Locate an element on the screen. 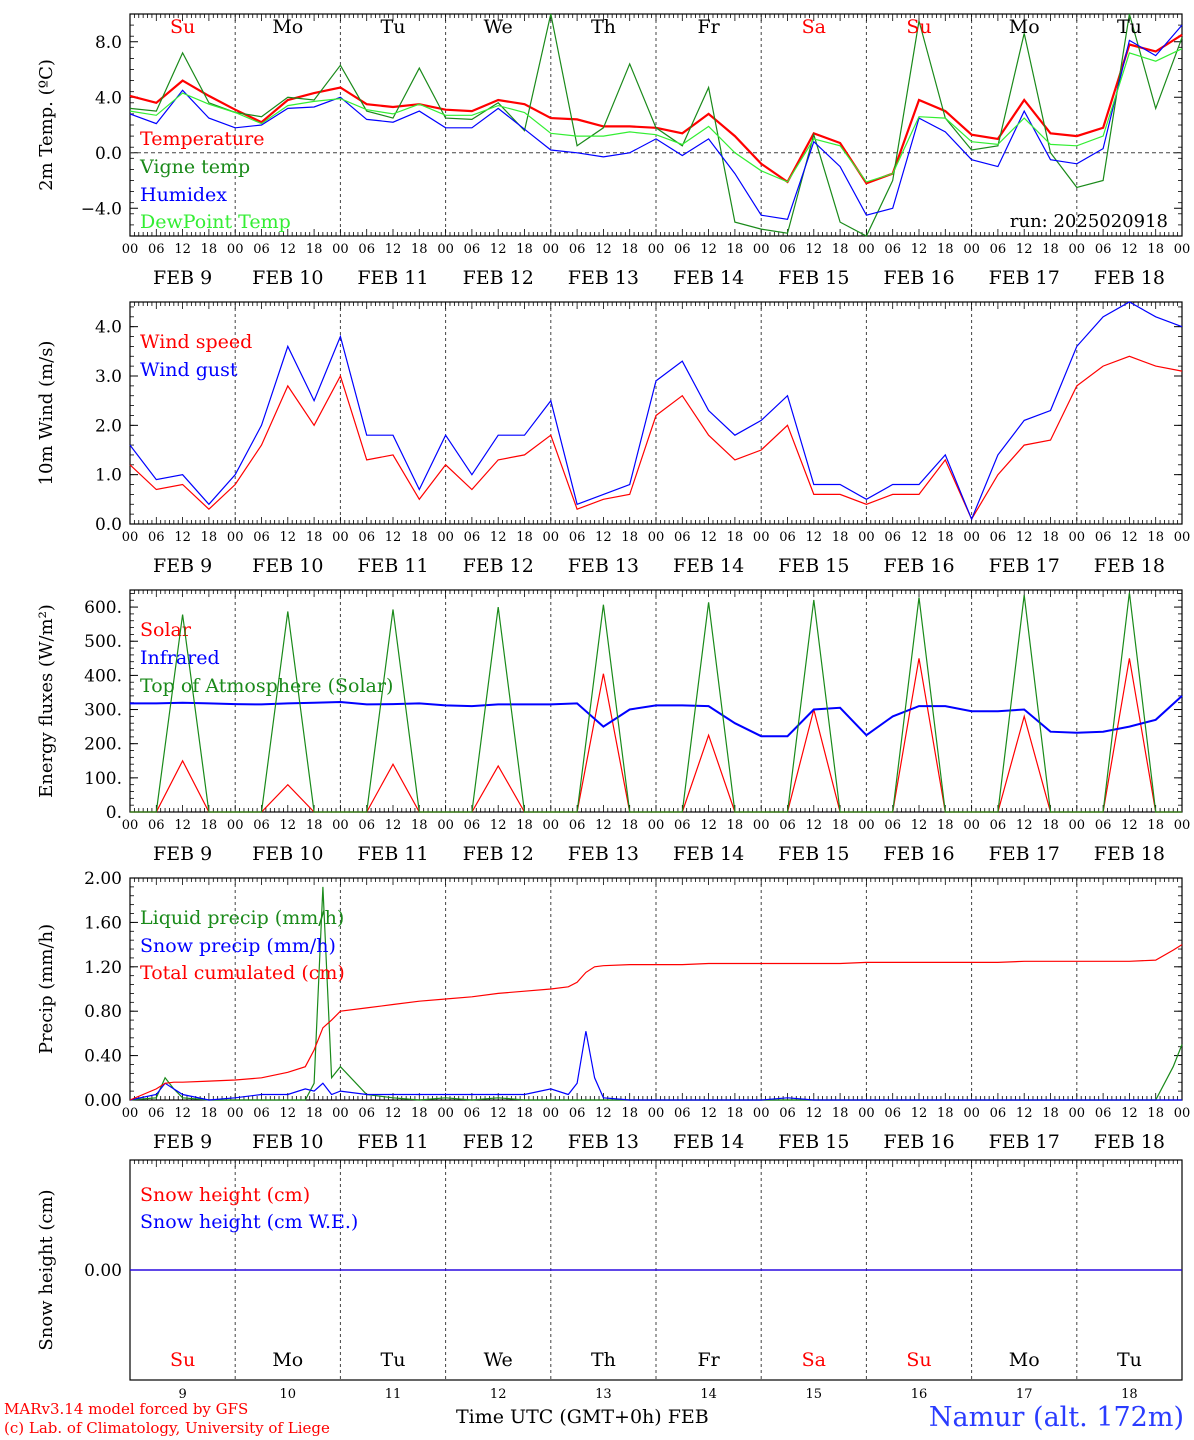  y-tick-label: 600. is located at coordinates (103, 608).